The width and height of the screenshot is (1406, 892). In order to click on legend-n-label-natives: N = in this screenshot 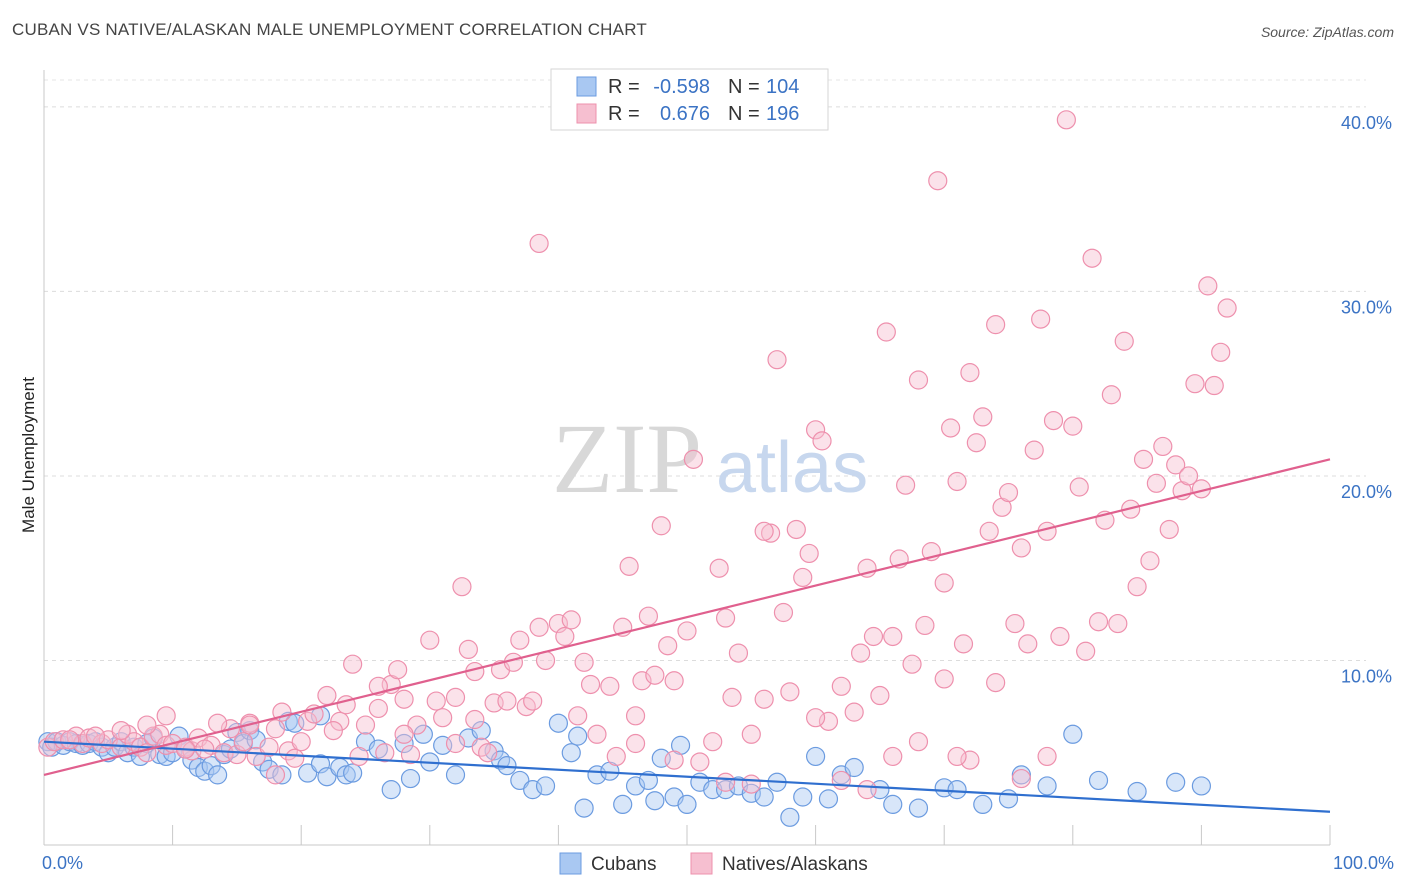, I will do `click(744, 114)`.